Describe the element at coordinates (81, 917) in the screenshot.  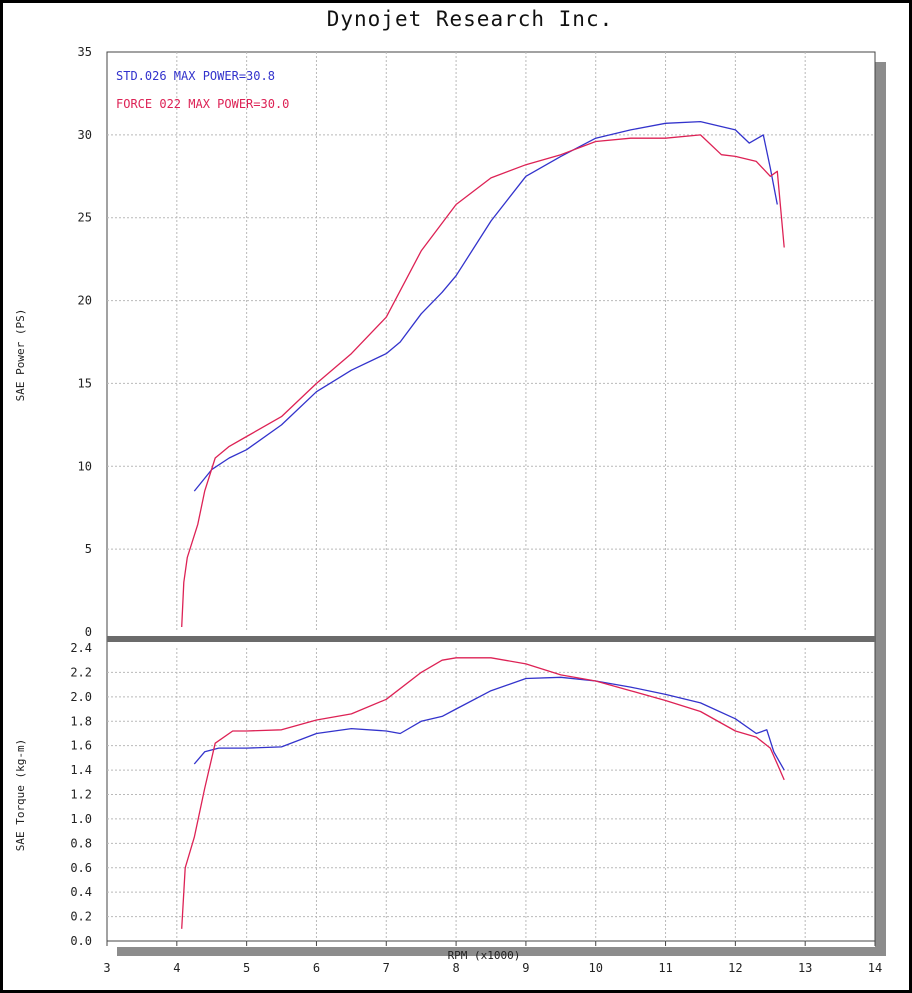
I see `torque-y-tick-label: 0.2` at that location.